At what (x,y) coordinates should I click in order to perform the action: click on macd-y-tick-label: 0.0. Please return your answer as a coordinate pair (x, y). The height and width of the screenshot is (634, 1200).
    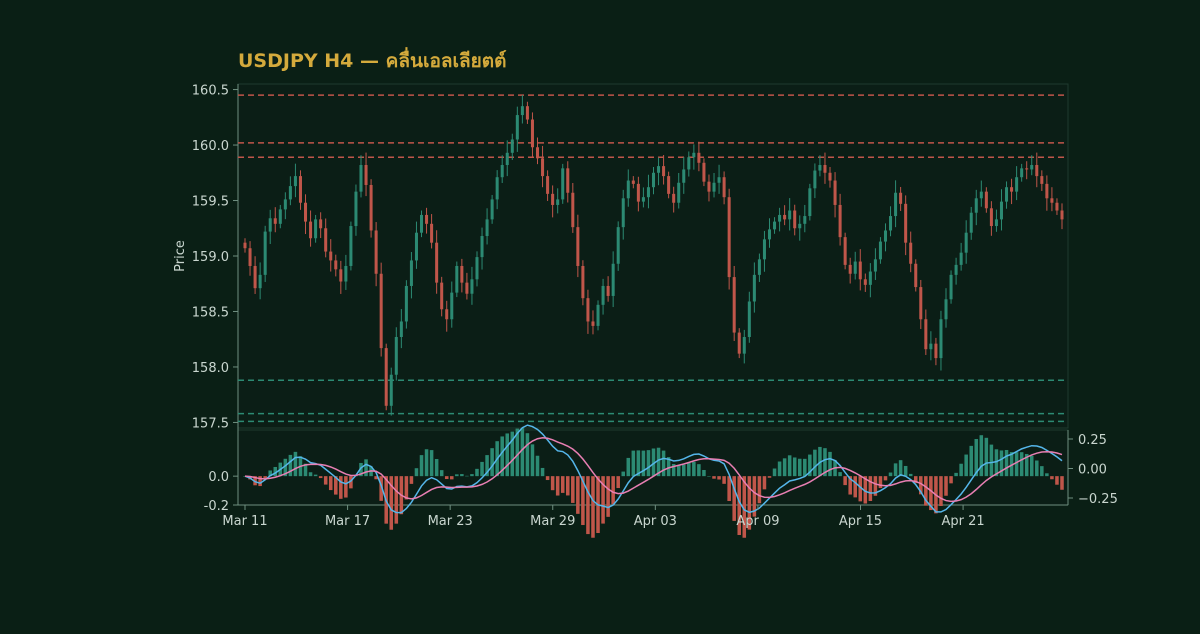
    Looking at the image, I should click on (218, 477).